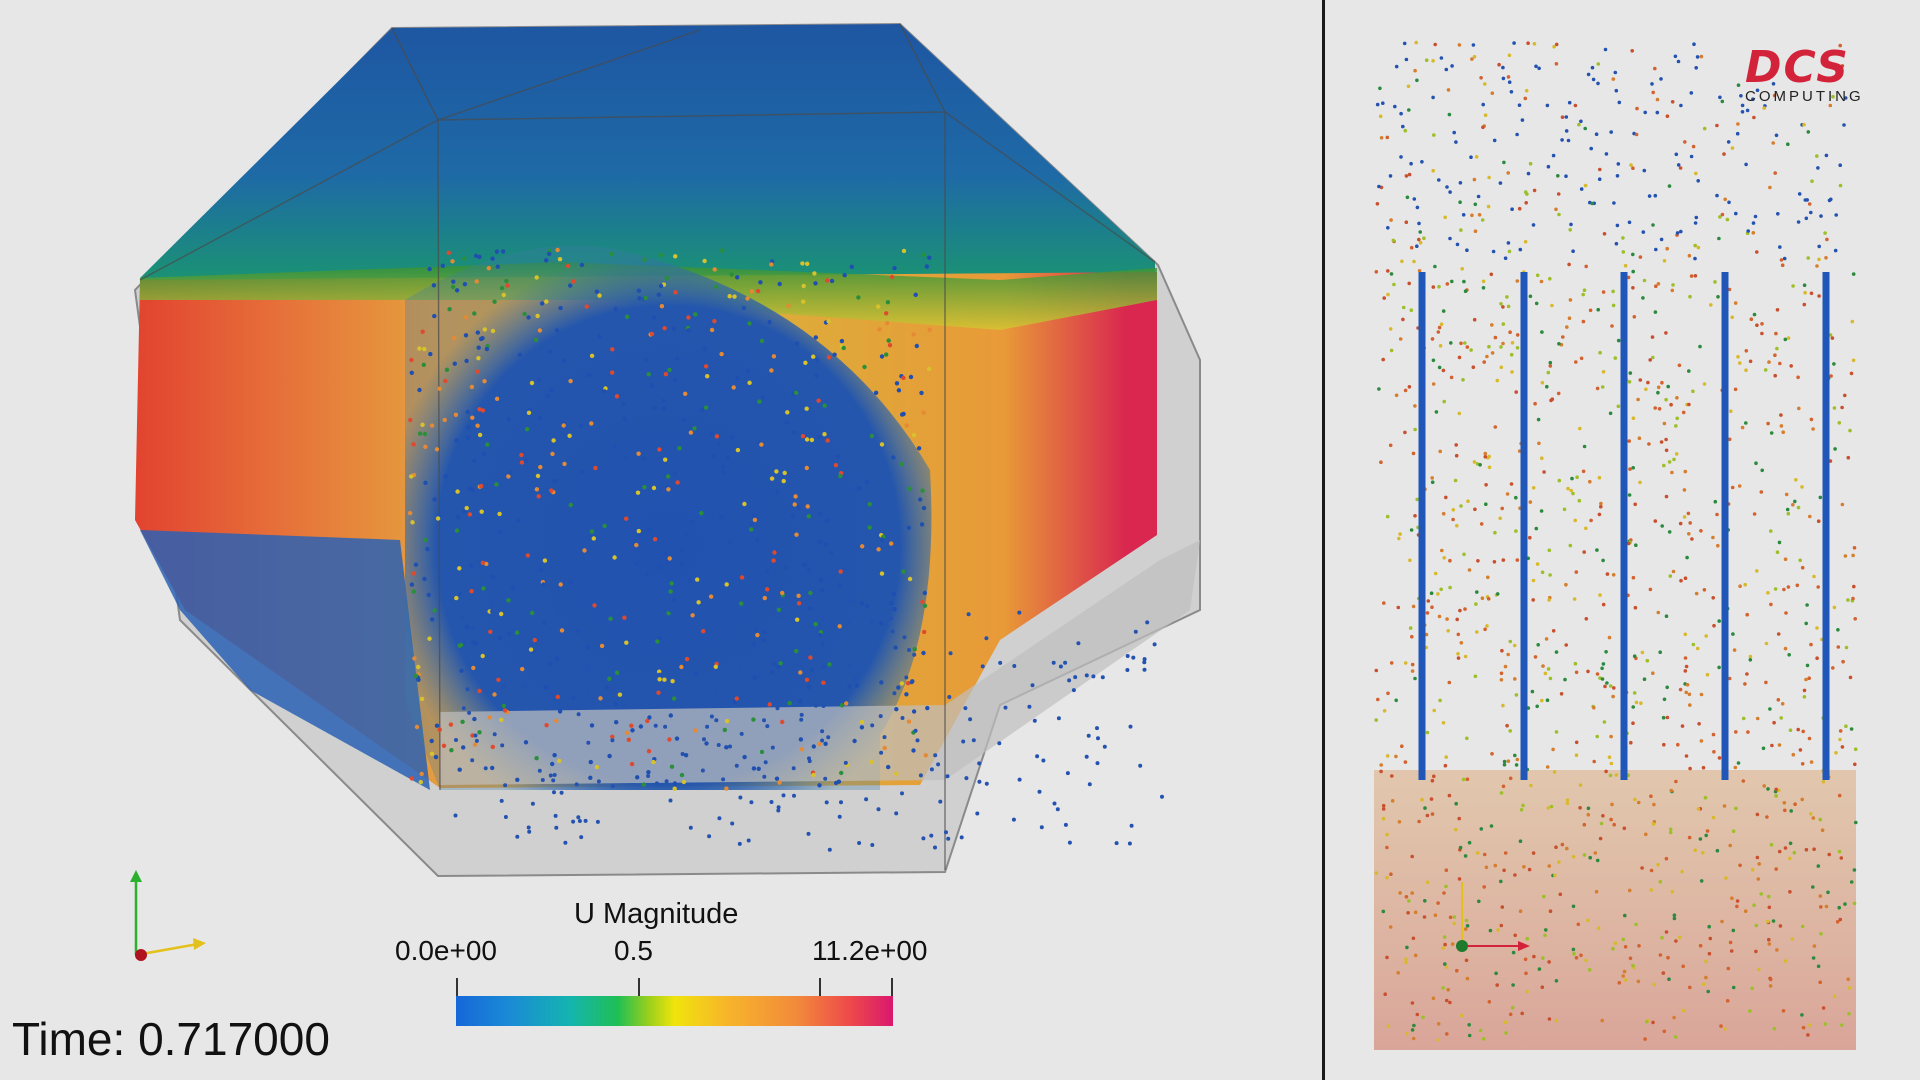 The image size is (1920, 1080). What do you see at coordinates (1624, 526) in the screenshot?
I see `blade-streaks` at bounding box center [1624, 526].